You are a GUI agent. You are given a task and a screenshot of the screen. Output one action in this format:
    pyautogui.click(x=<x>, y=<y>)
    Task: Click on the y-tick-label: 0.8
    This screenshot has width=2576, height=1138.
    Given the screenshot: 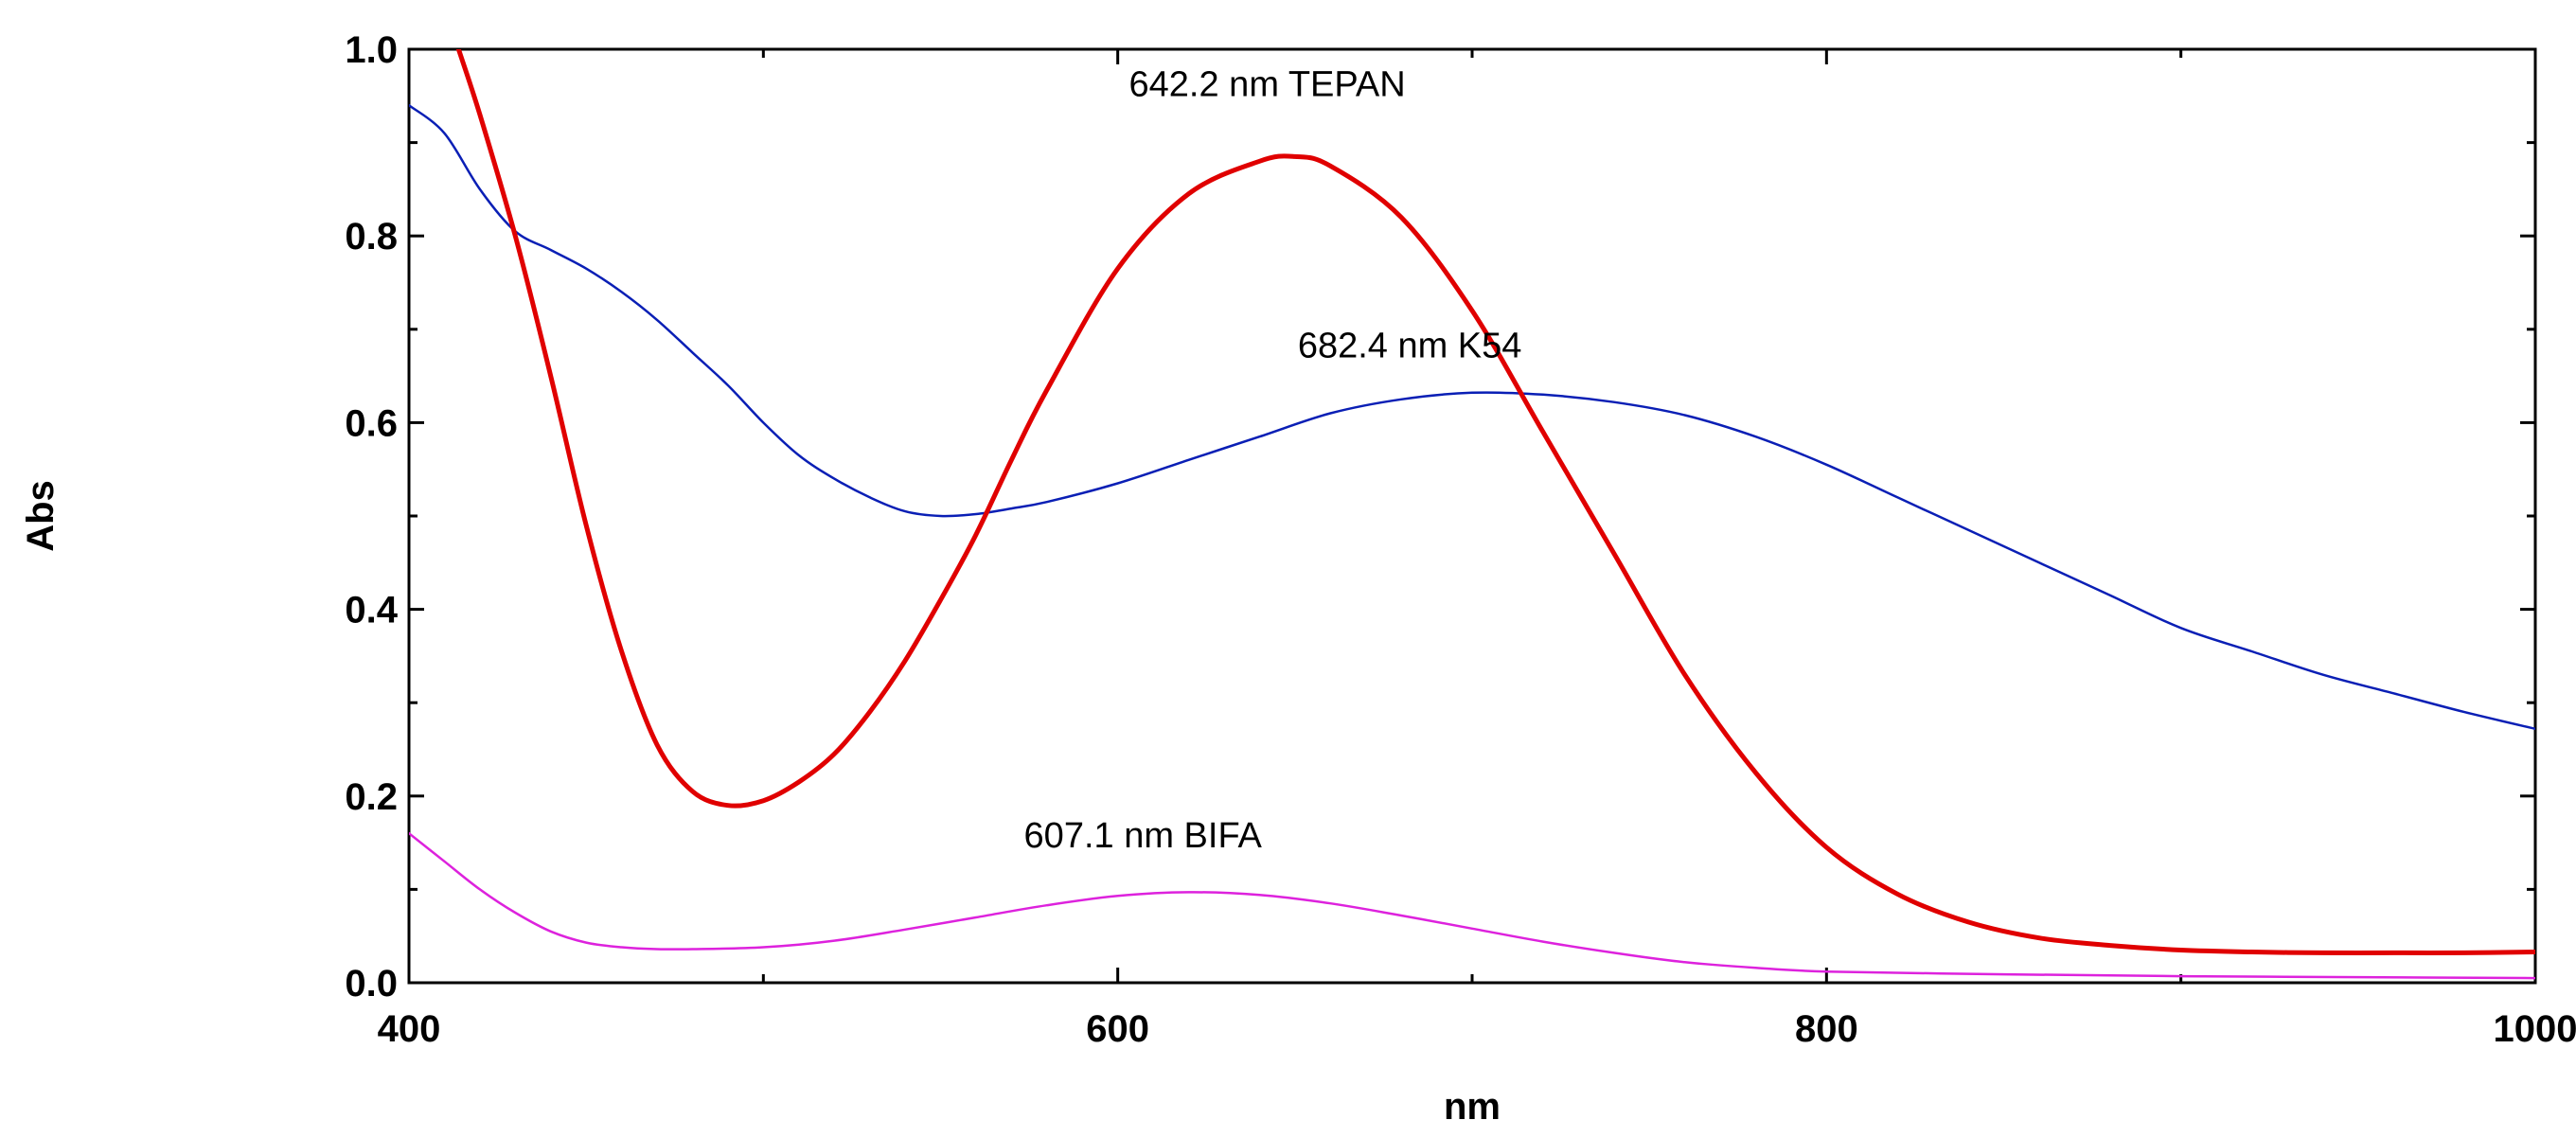 What is the action you would take?
    pyautogui.click(x=372, y=237)
    